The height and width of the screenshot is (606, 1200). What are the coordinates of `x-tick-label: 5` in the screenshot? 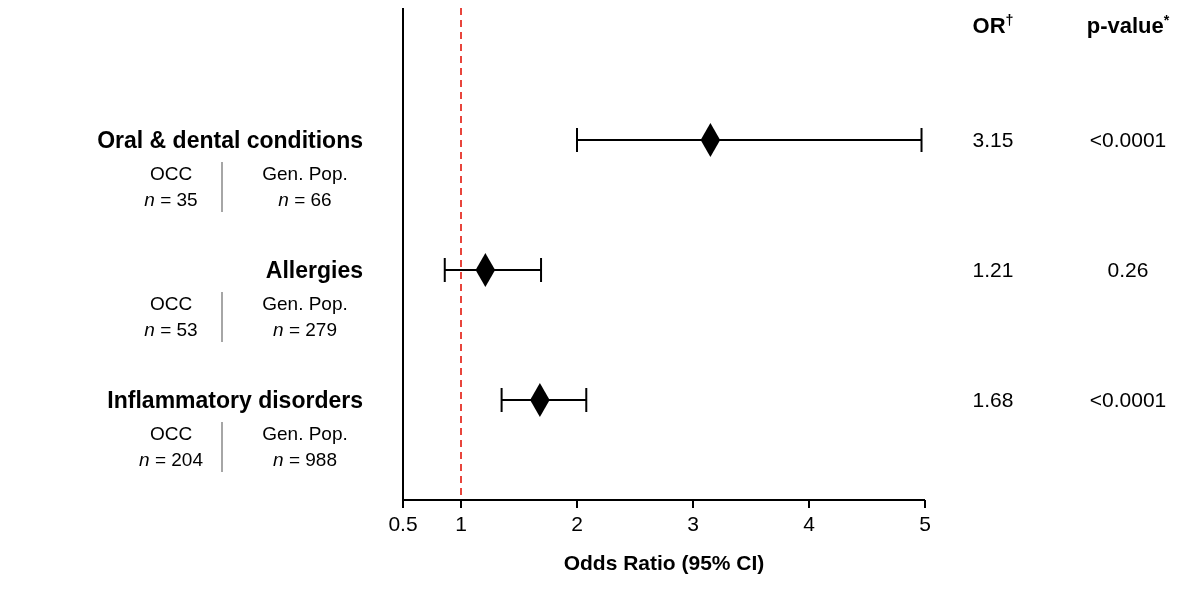 It's located at (925, 523).